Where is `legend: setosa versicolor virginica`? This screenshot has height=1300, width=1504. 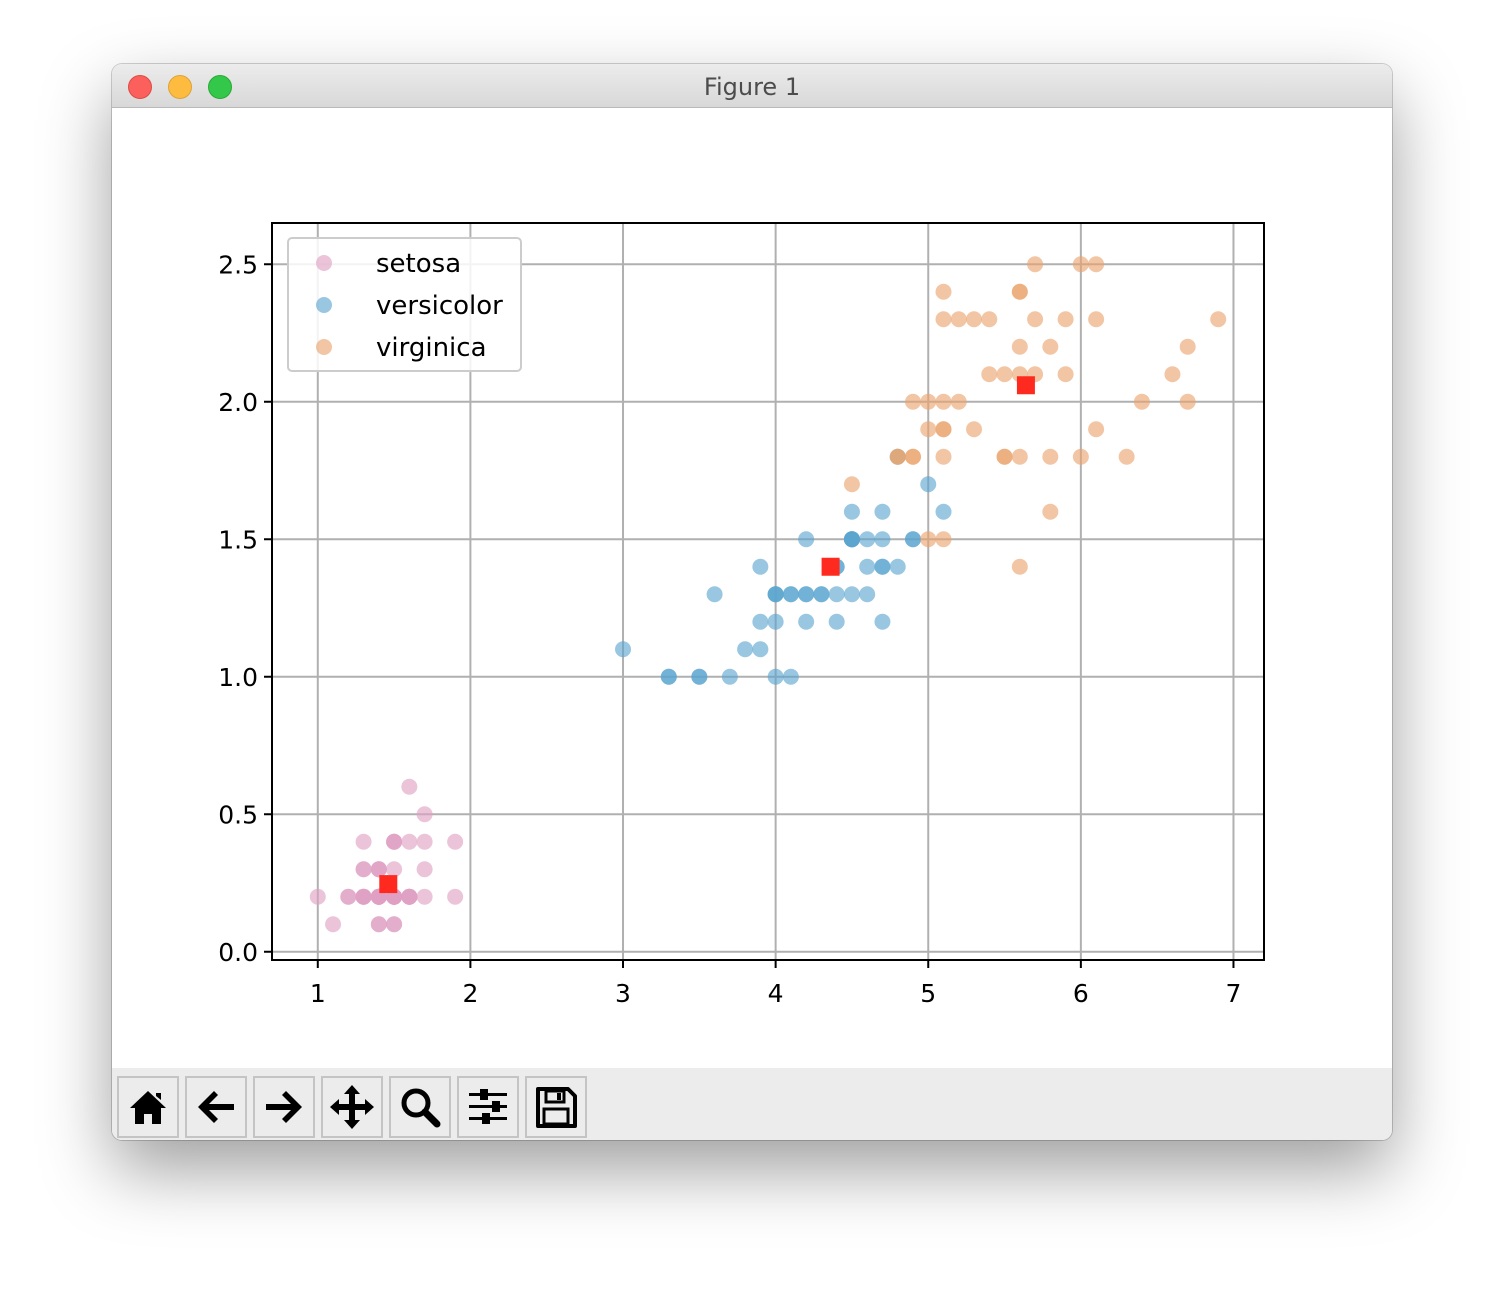 legend: setosa versicolor virginica is located at coordinates (404, 304).